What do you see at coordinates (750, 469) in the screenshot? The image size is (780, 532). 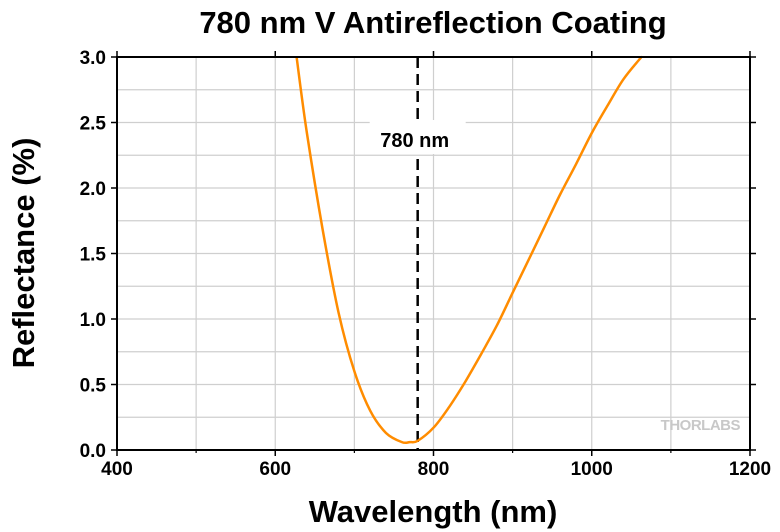 I see `x-tick-label: 1200` at bounding box center [750, 469].